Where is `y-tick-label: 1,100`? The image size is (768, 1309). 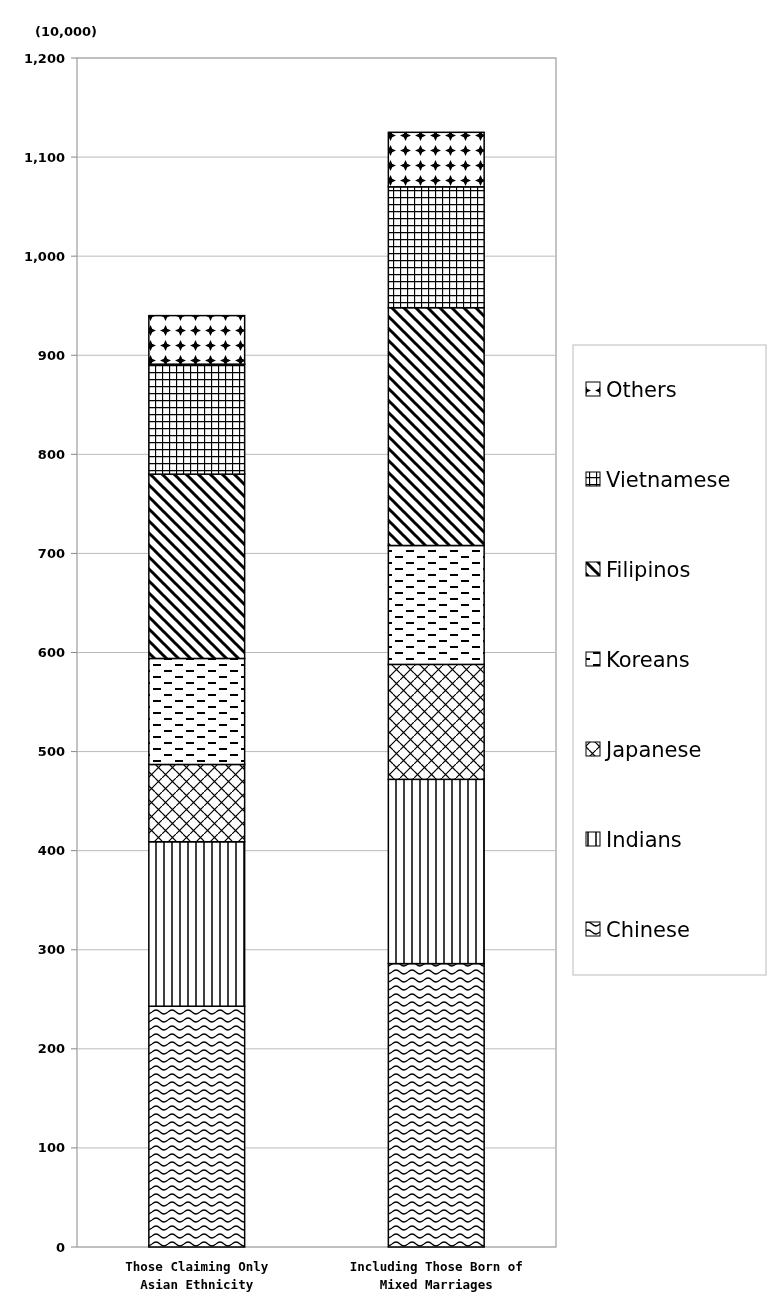 y-tick-label: 1,100 is located at coordinates (44, 157).